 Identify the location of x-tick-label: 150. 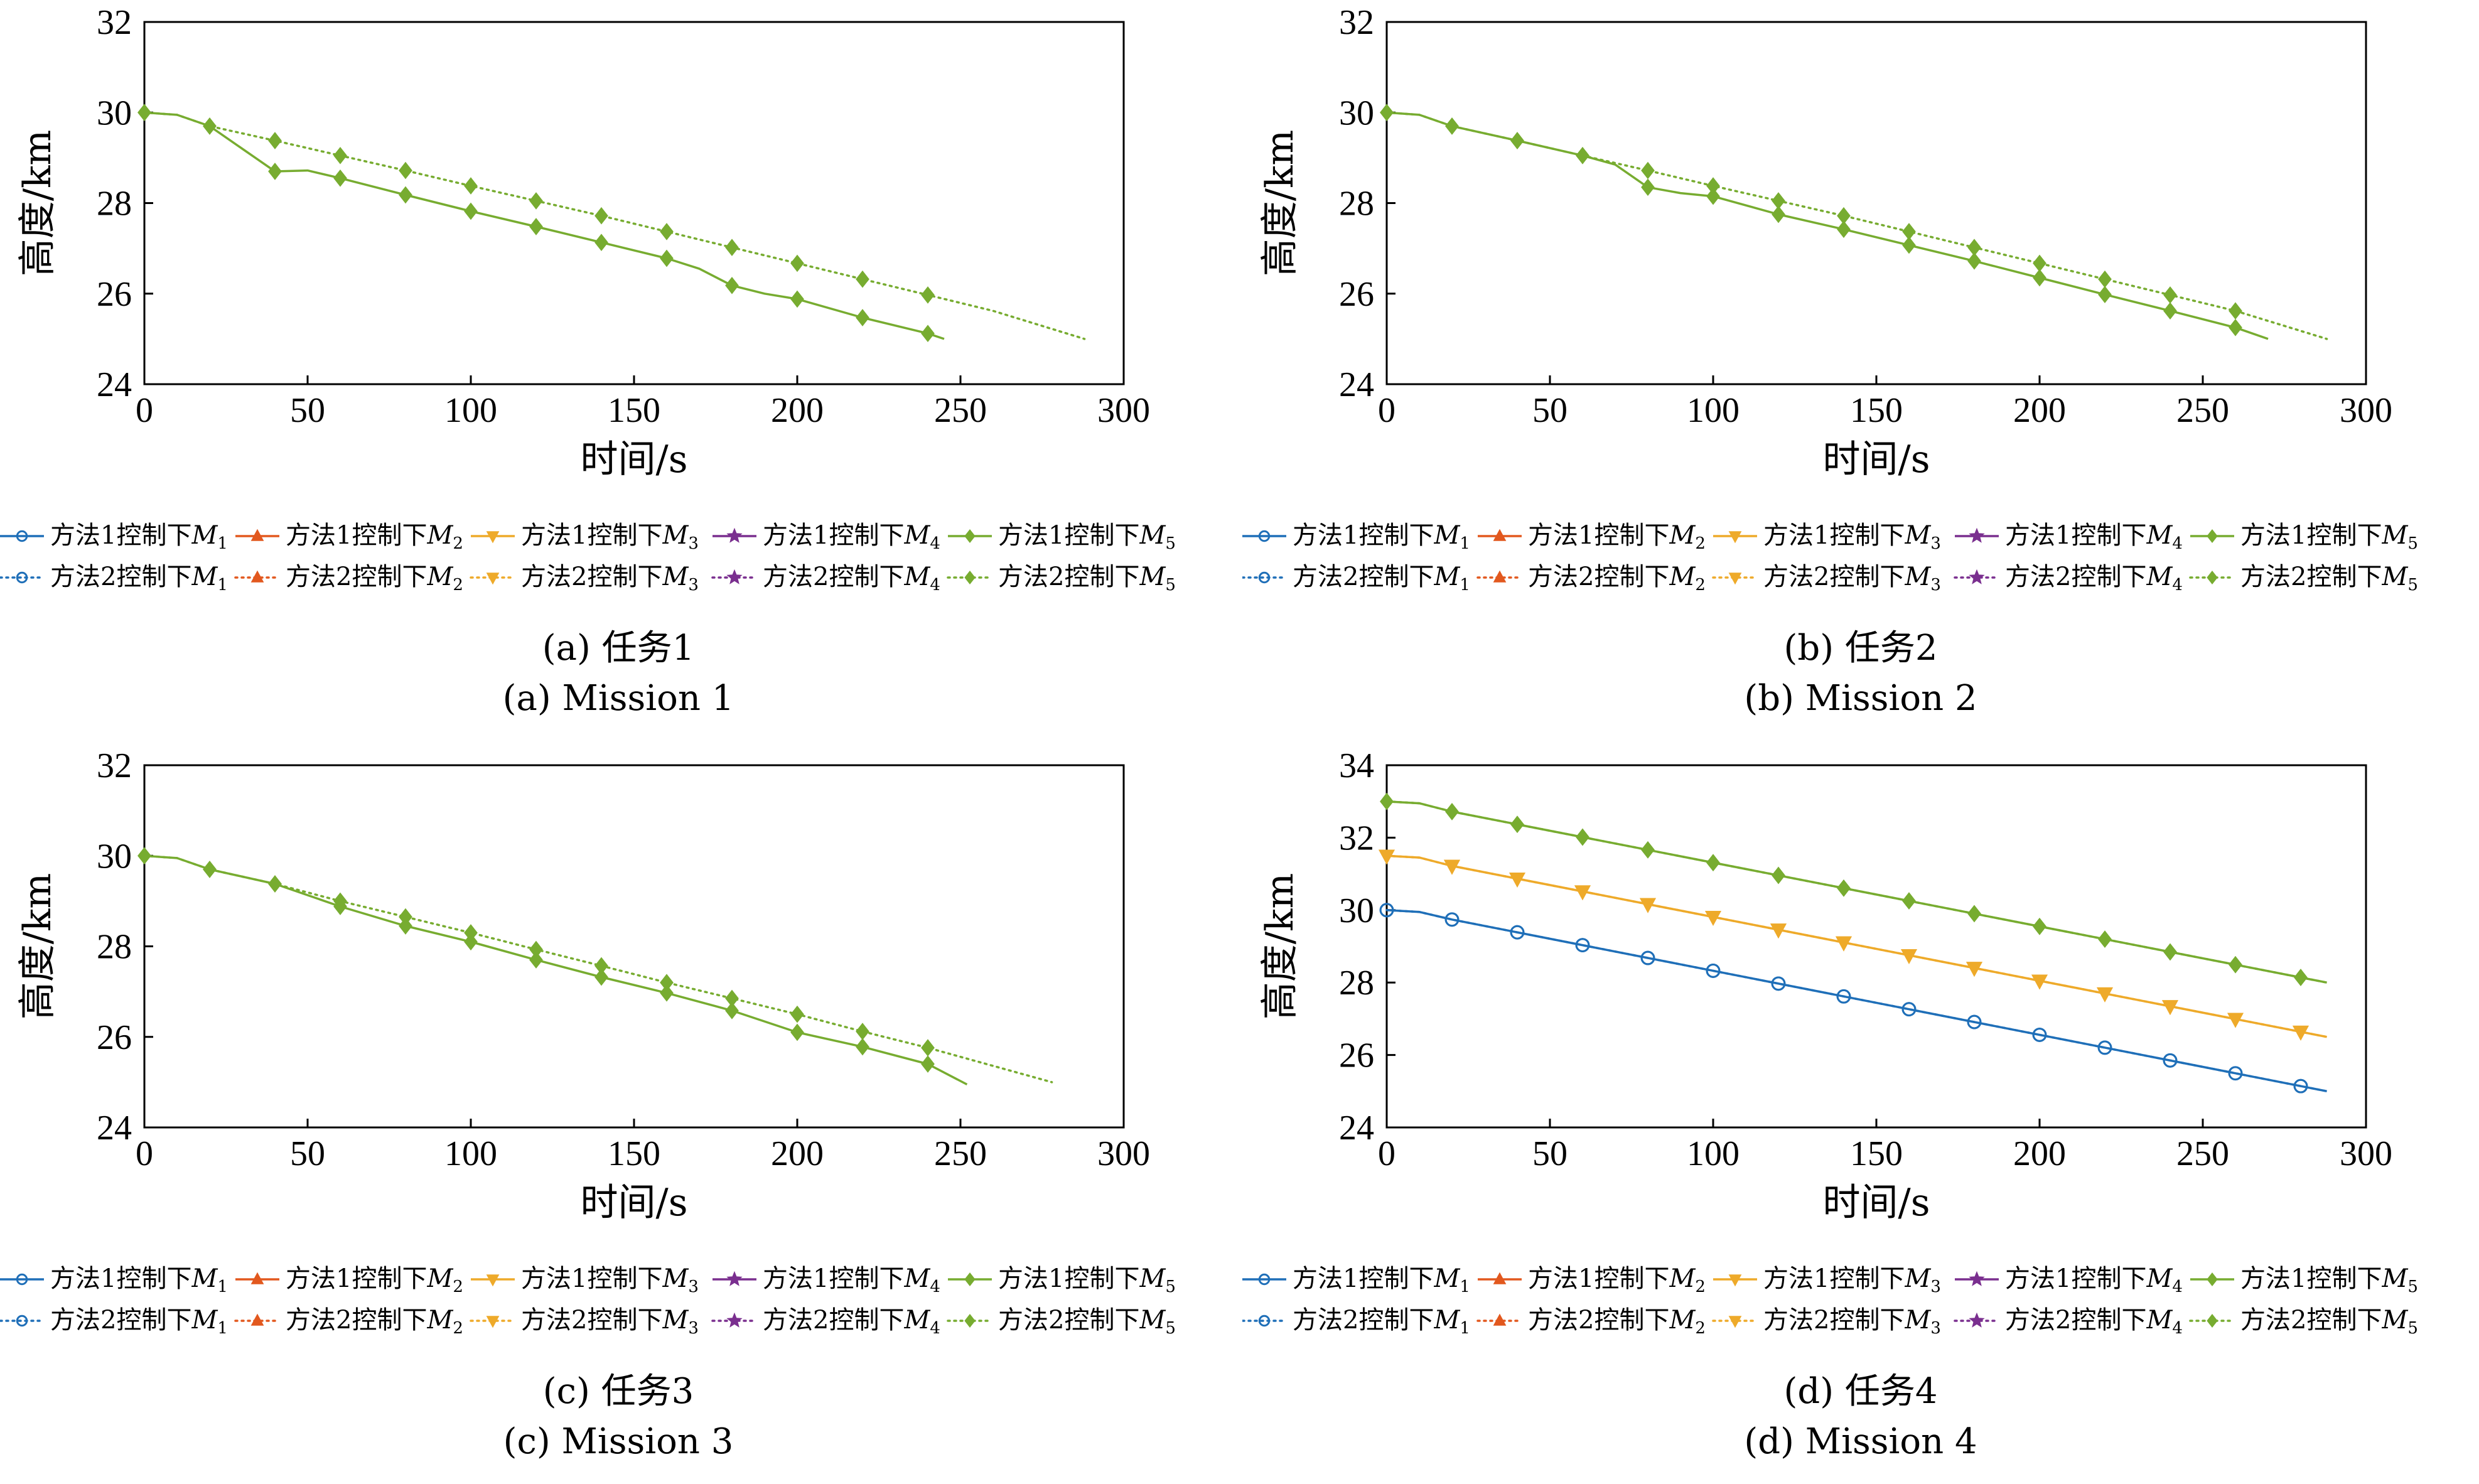
(1876, 1153).